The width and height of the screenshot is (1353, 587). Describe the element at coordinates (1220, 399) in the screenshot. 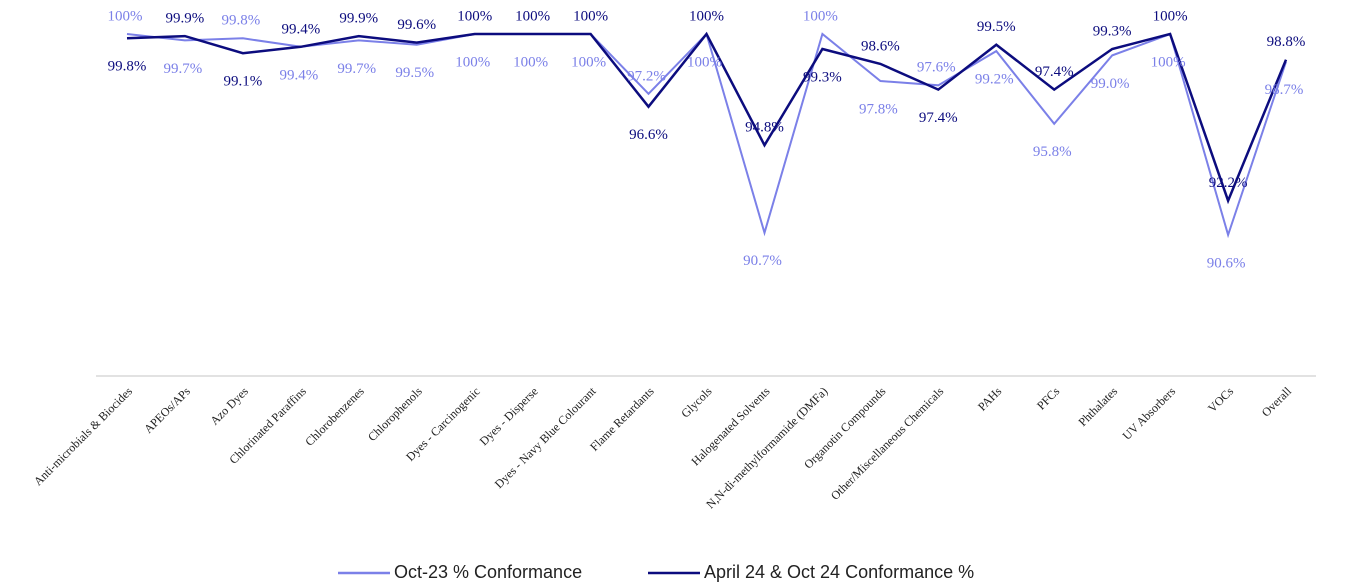

I see `x-tick-label: VOCs` at that location.